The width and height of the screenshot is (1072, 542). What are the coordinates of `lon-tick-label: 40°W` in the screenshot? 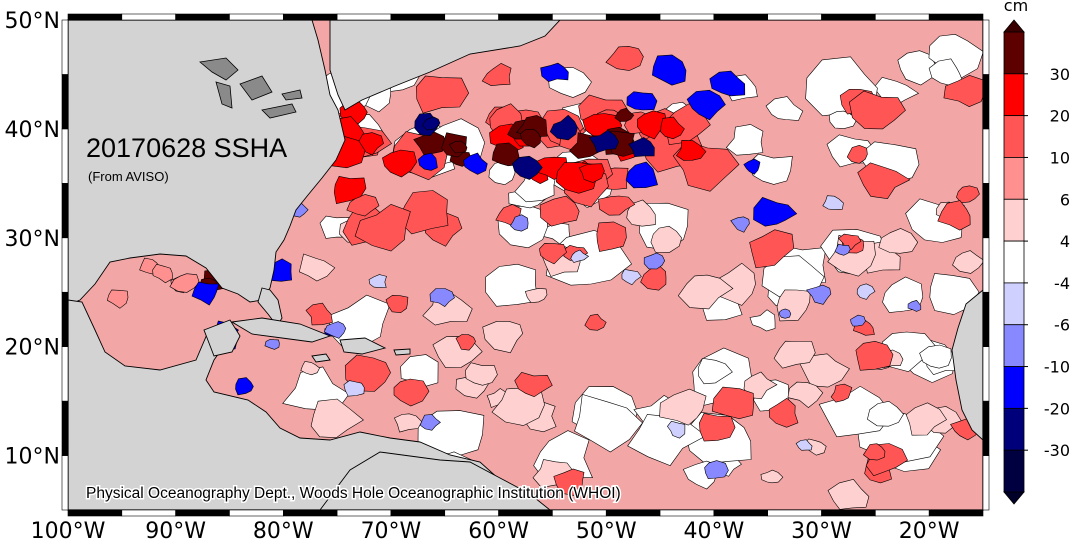 It's located at (714, 530).